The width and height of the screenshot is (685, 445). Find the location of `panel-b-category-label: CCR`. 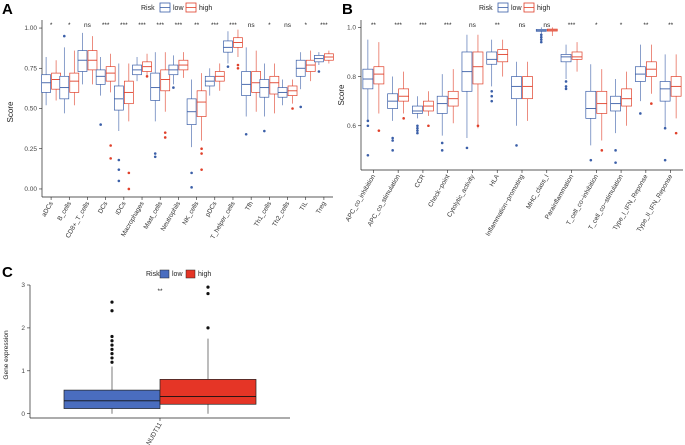

panel-b-category-label: CCR is located at coordinates (420, 181).